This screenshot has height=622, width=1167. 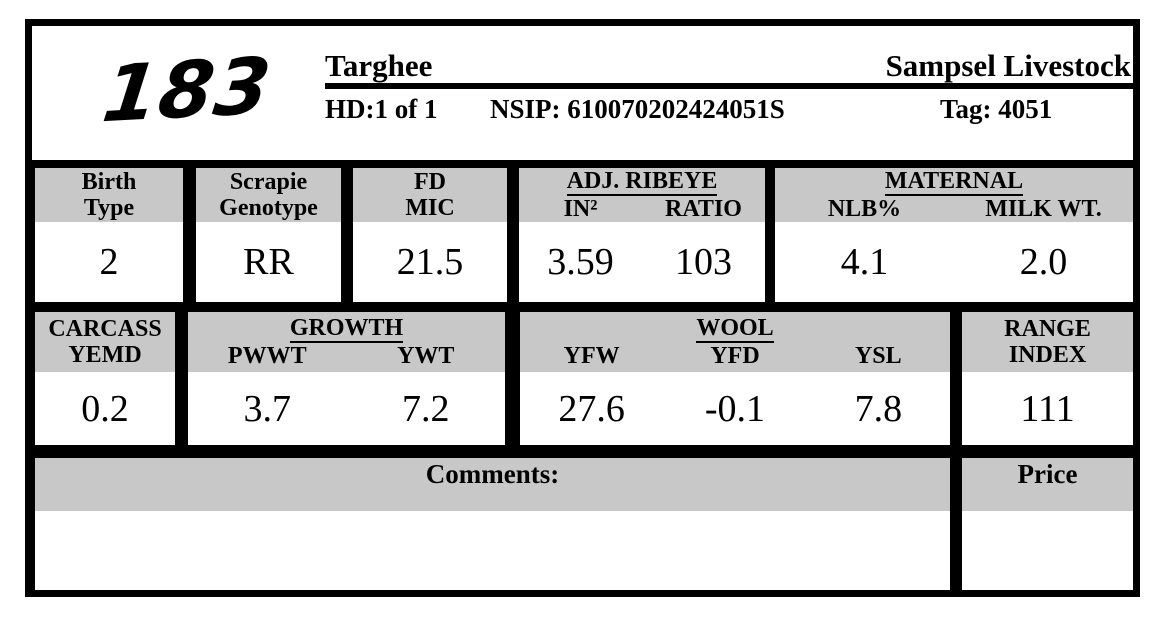 I want to click on range-index-value: 111, so click(x=1047, y=408).